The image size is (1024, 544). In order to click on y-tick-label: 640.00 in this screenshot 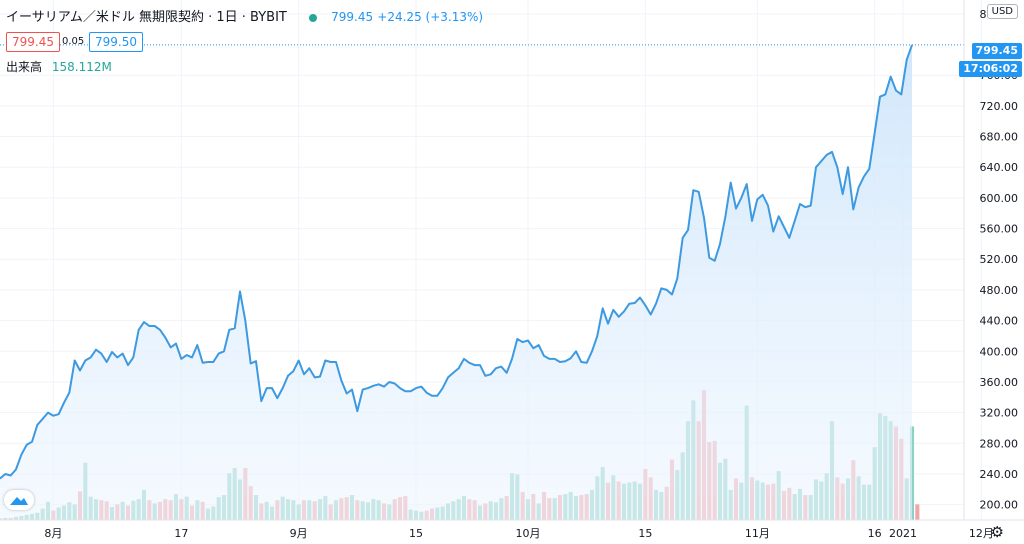, I will do `click(999, 167)`.